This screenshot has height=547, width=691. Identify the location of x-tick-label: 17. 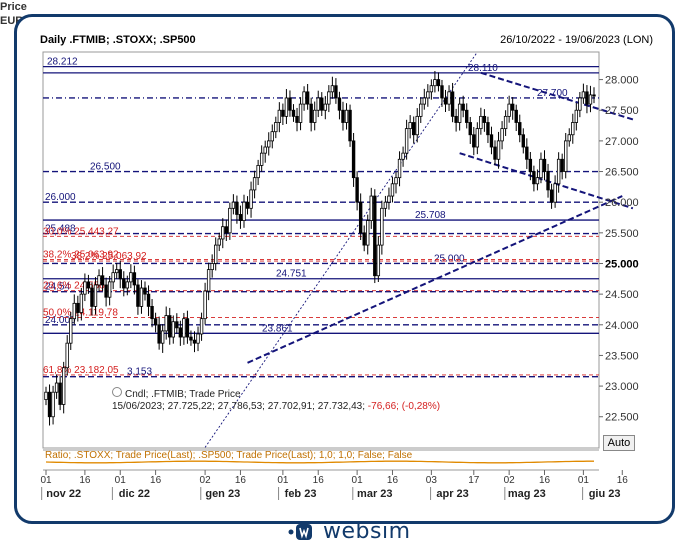
(474, 480).